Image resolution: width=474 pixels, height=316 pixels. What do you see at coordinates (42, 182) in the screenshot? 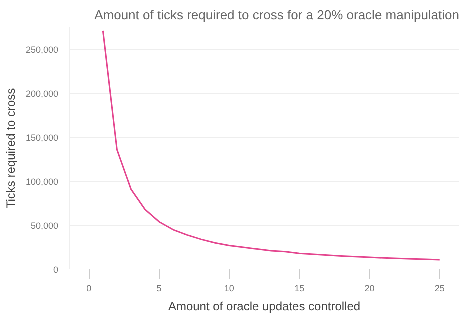
I see `y-tick-label: 100,000` at bounding box center [42, 182].